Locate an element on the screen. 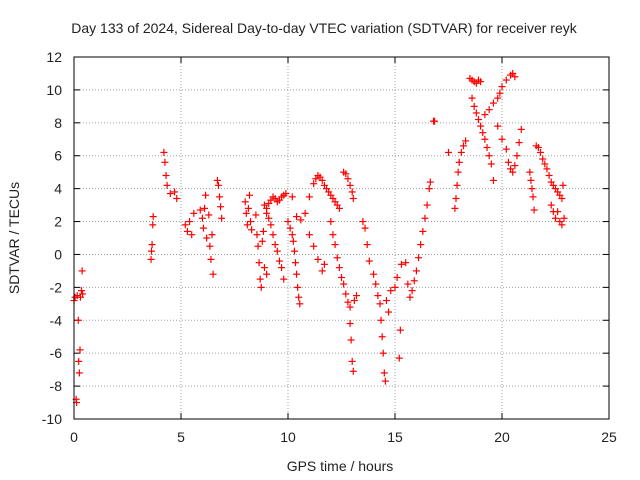 The image size is (640, 480). y-axis-label: SDTVAR / TECUs is located at coordinates (14, 238).